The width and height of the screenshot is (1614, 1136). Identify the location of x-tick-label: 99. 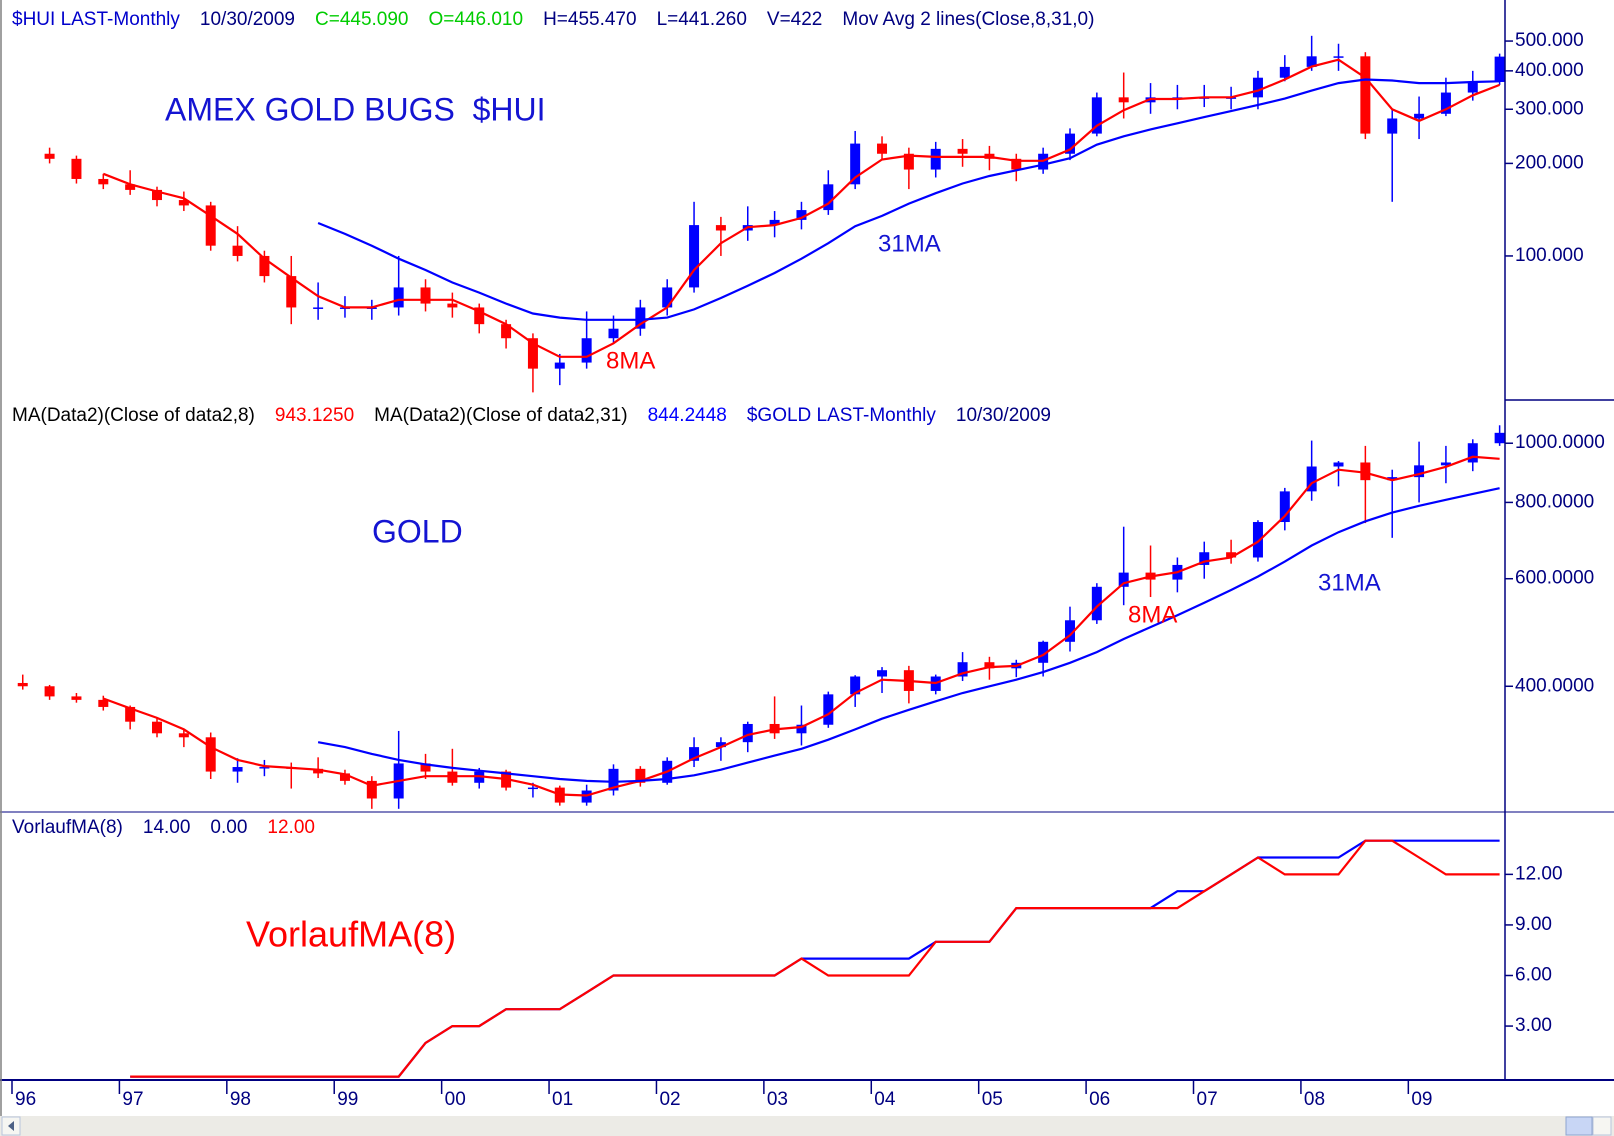
(347, 1099).